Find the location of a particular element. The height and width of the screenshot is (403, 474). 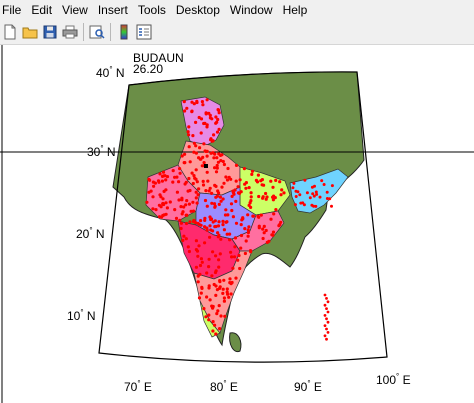

menu-file: File is located at coordinates (12, 10).